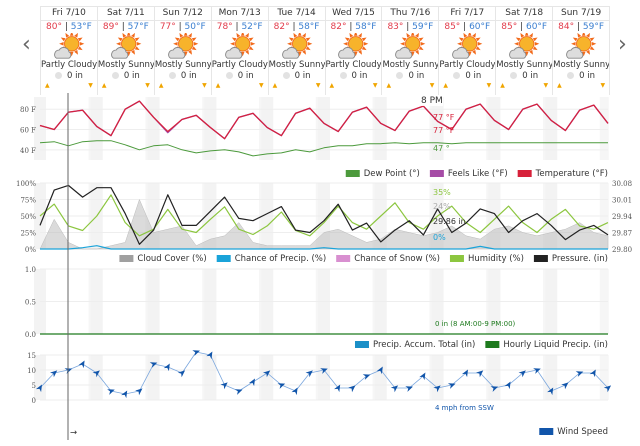  I want to click on high-temp: 83°, so click(395, 27).